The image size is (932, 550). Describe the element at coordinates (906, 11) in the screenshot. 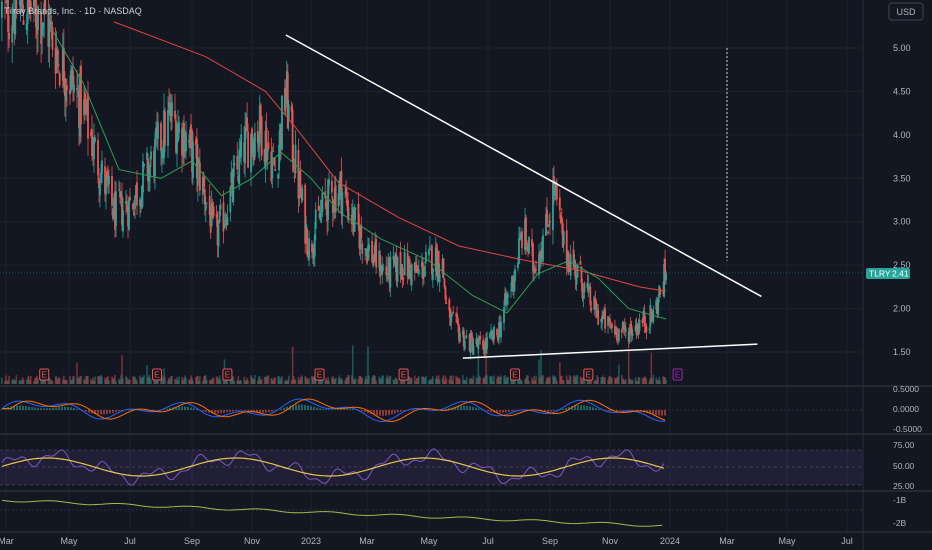

I see `currency-button: USD` at that location.